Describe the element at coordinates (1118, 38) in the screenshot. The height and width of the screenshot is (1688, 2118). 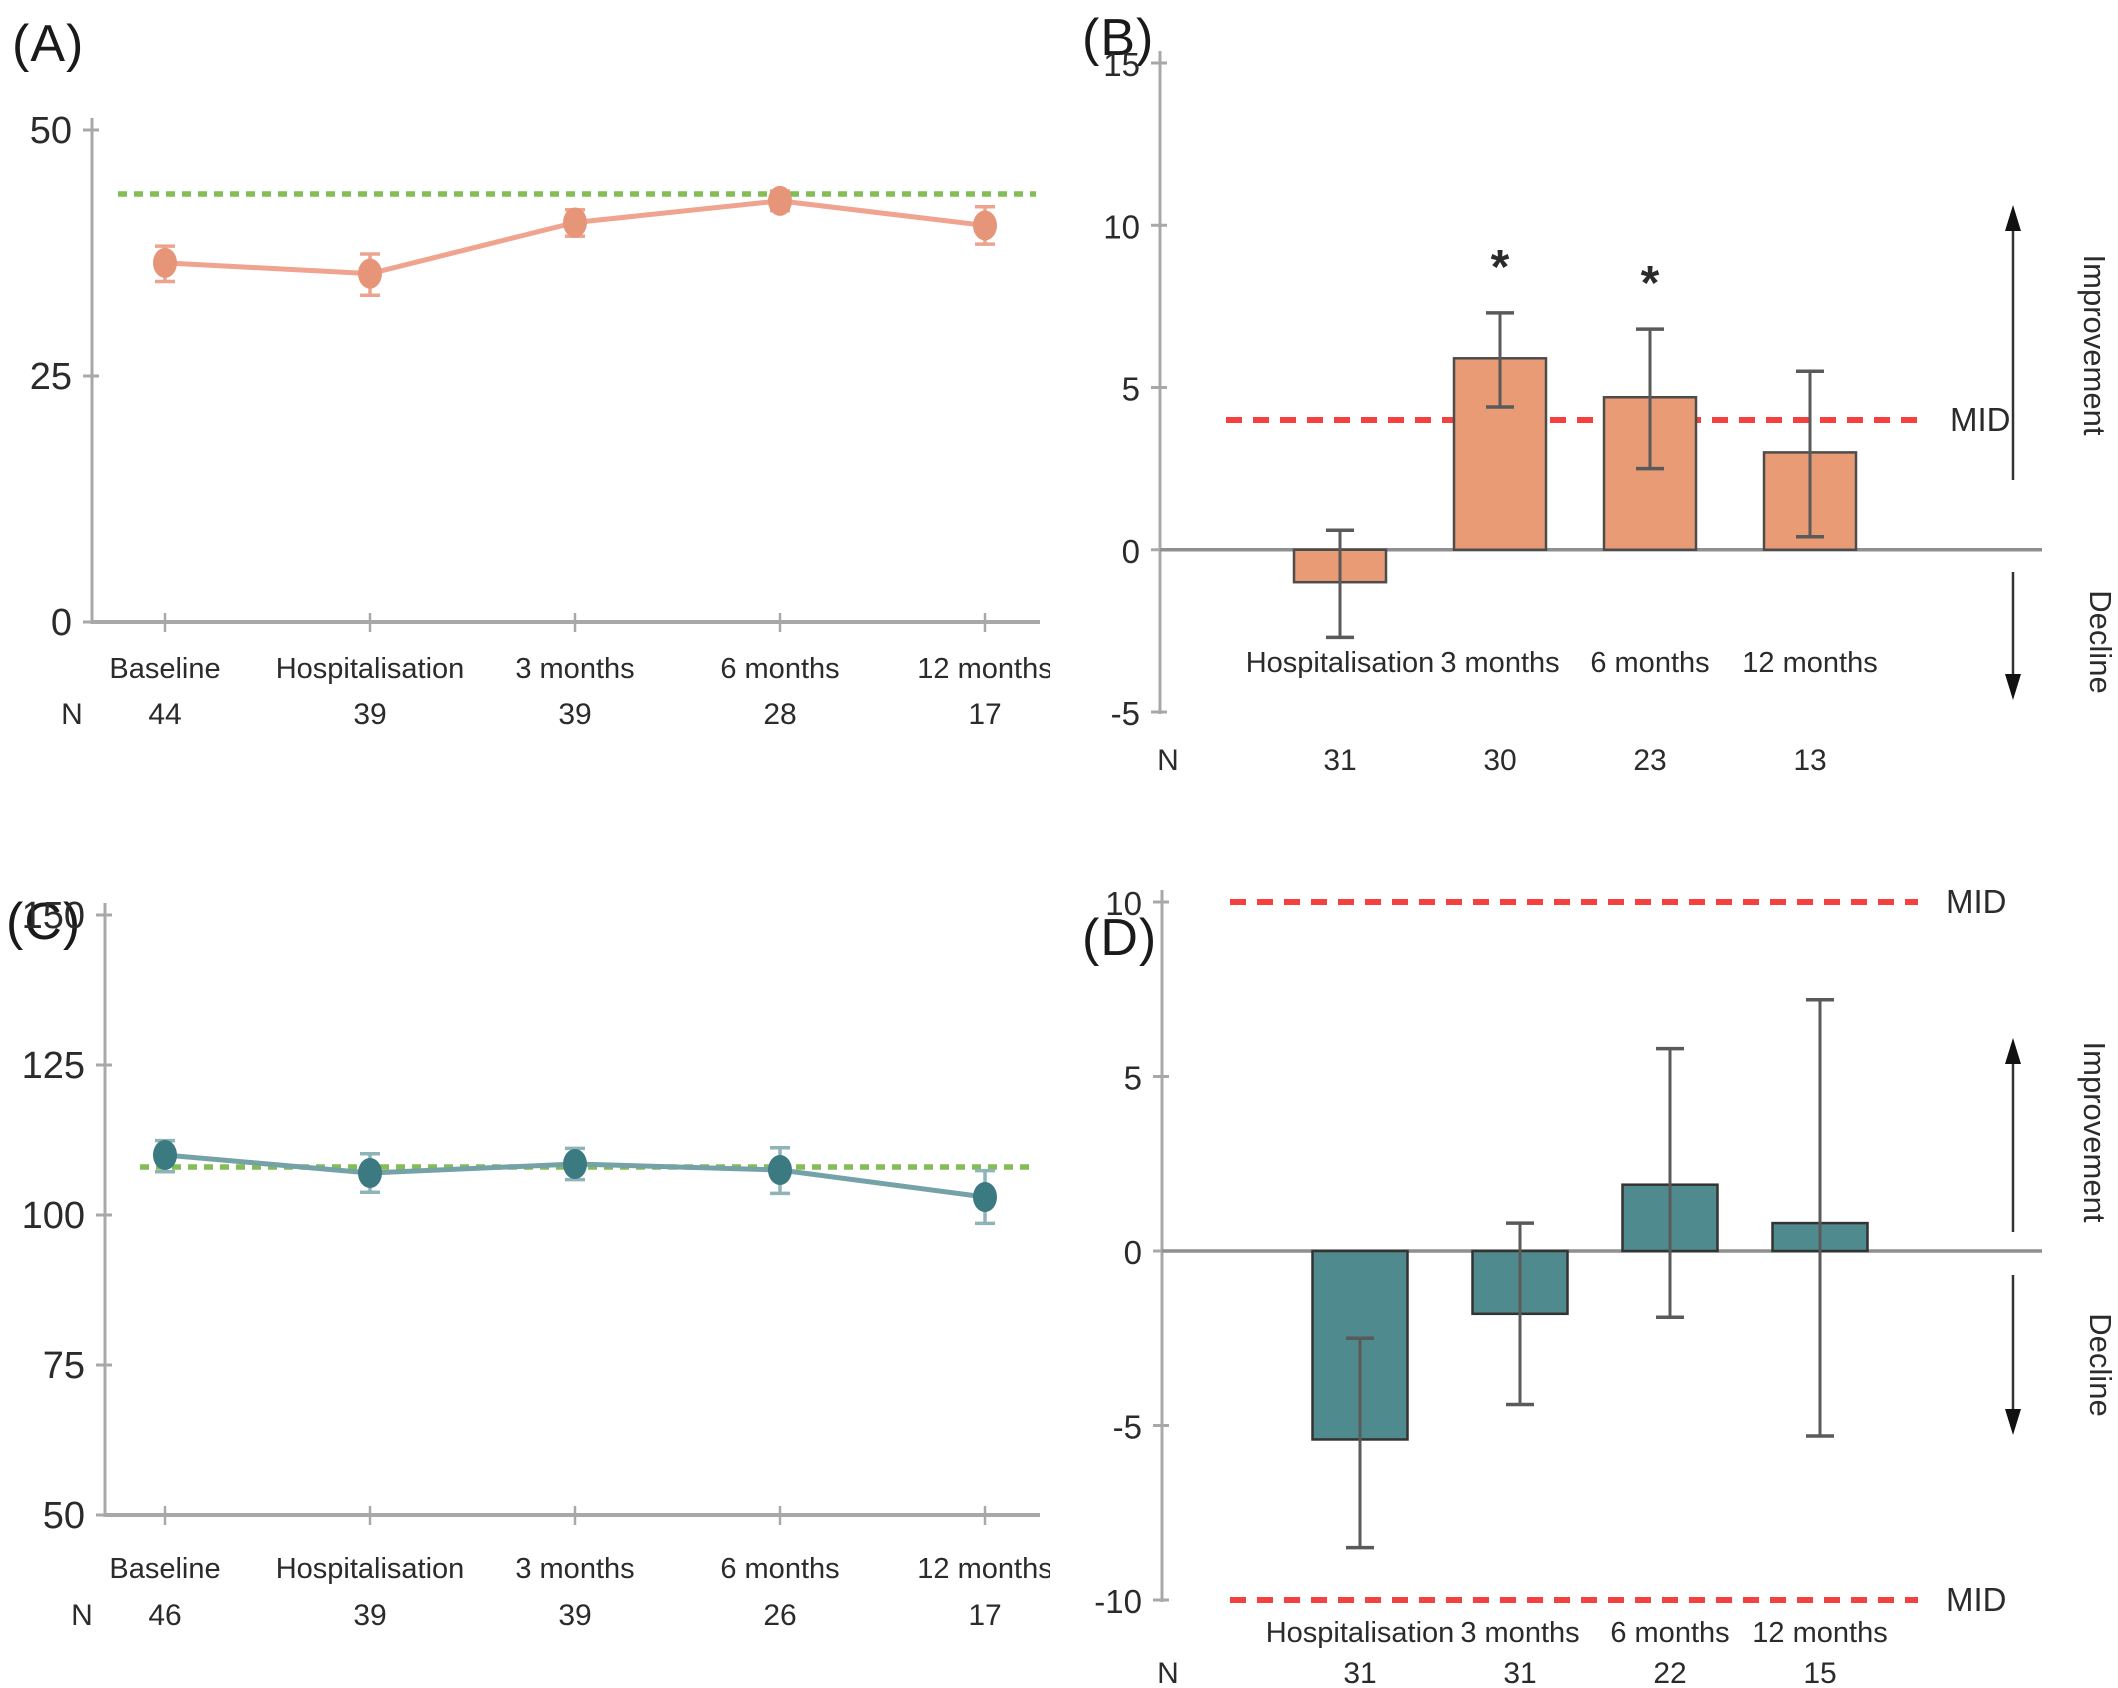
I see `panel-b-label: (B)` at that location.